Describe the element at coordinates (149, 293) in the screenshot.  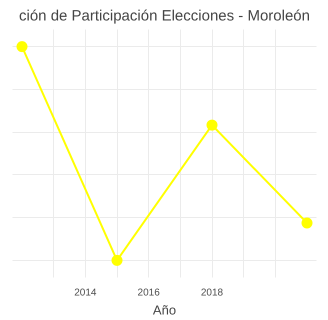
I see `x-tick-label: 2016` at that location.